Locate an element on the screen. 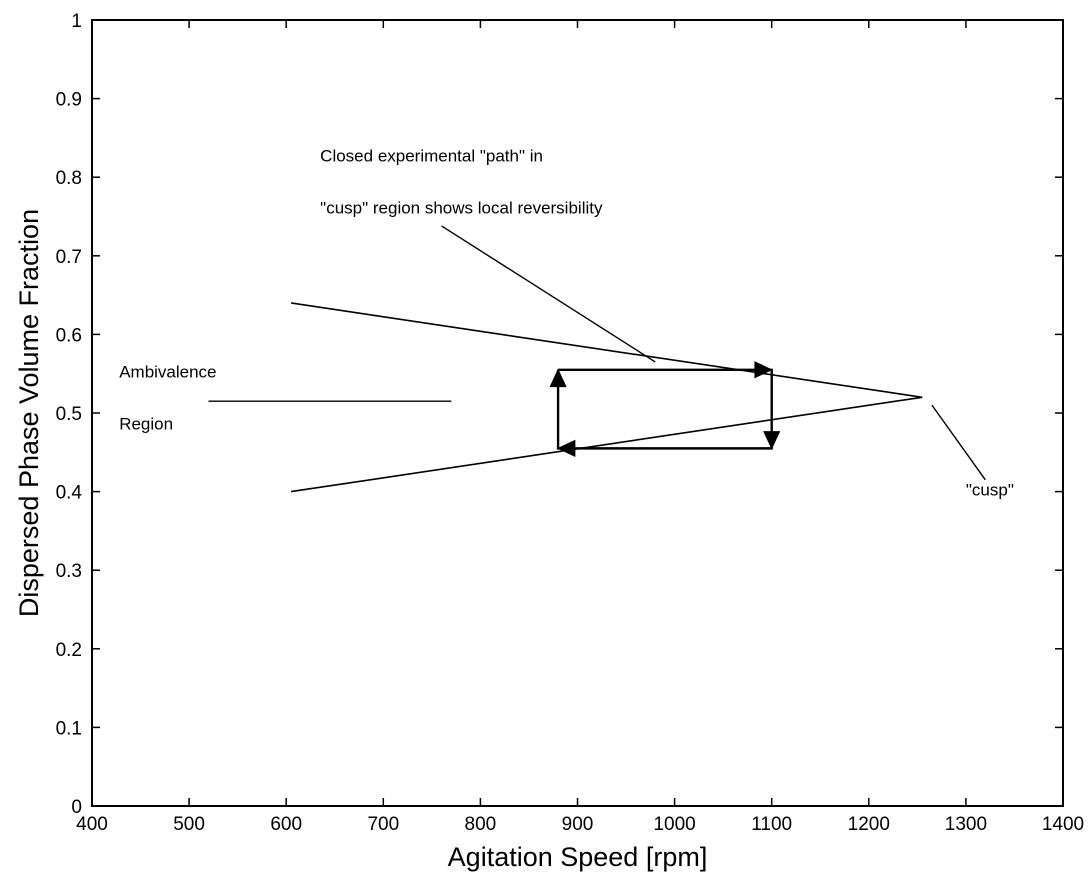 This screenshot has width=1089, height=876. experimental-path is located at coordinates (665, 409).